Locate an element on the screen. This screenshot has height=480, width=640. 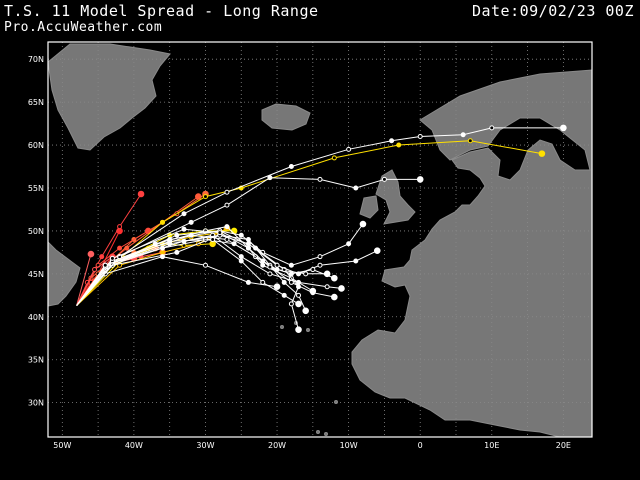
iceland-landmass is located at coordinates (286, 117).